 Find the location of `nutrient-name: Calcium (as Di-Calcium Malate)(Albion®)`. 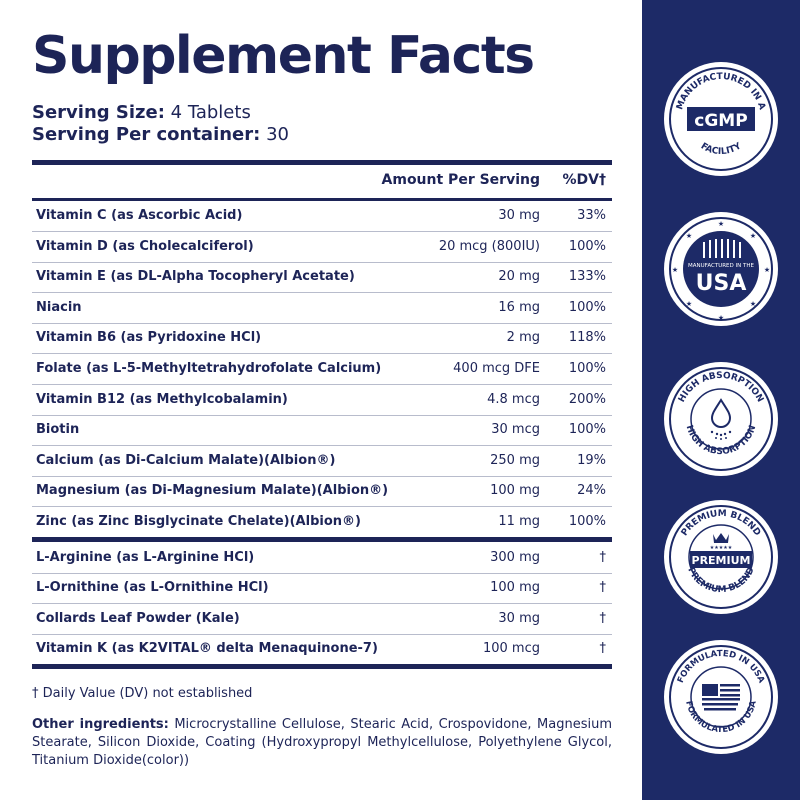

nutrient-name: Calcium (as Di-Calcium Malate)(Albion®) is located at coordinates (186, 460).